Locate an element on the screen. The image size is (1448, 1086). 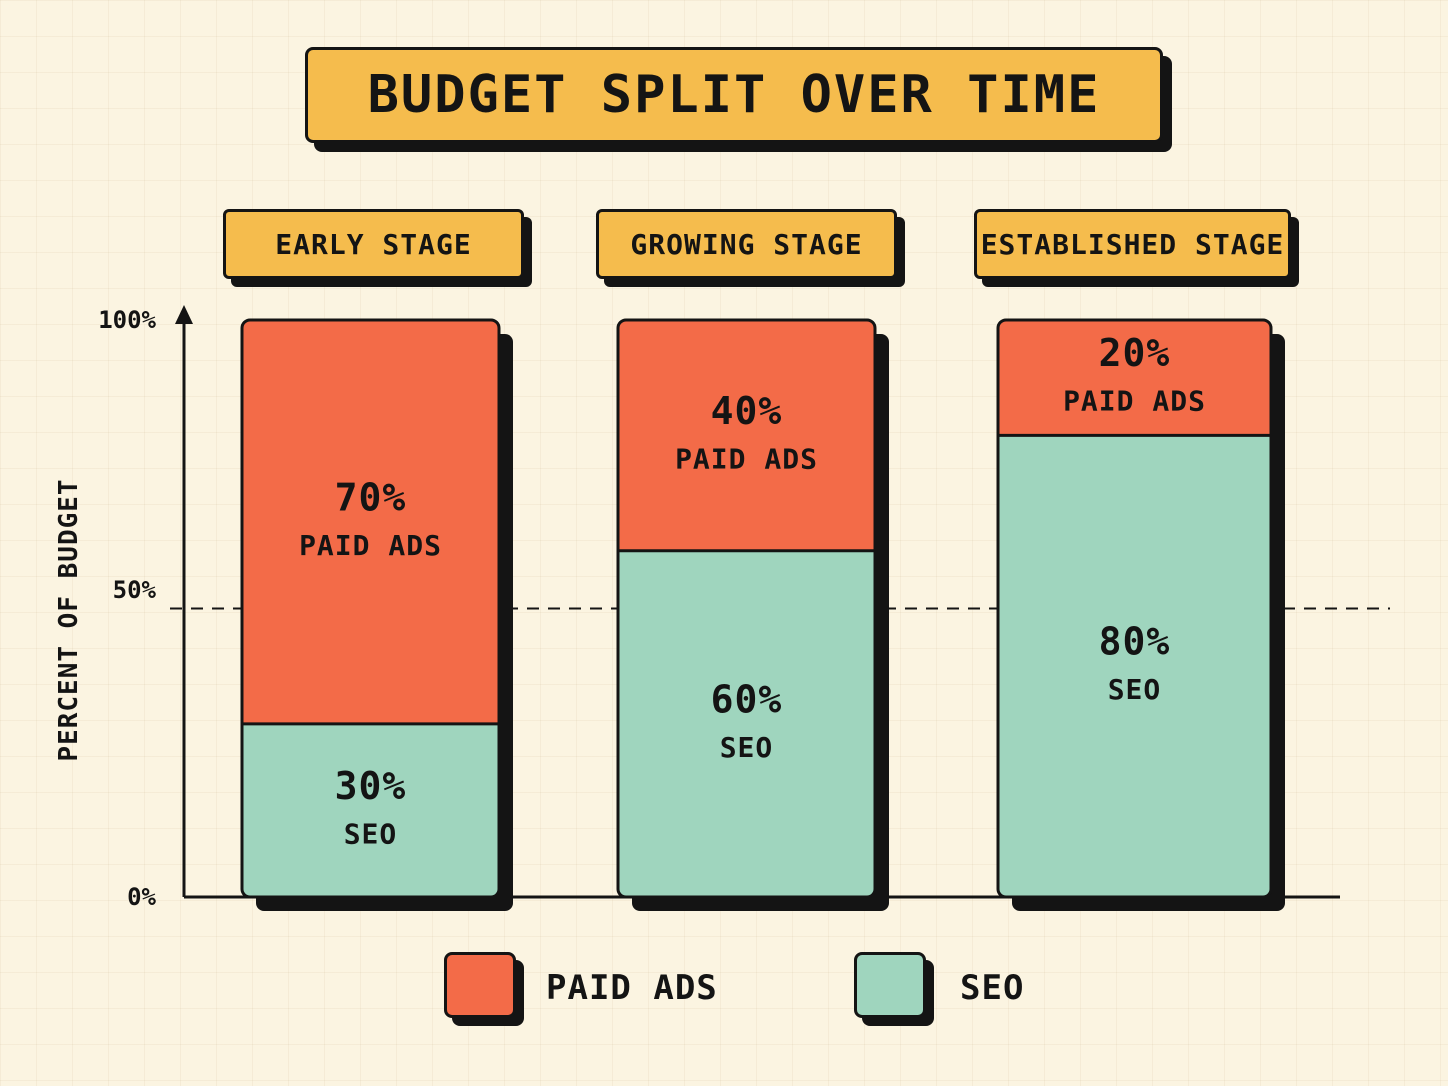
segment-name-seo-established-stage: SEO is located at coordinates (1135, 689).